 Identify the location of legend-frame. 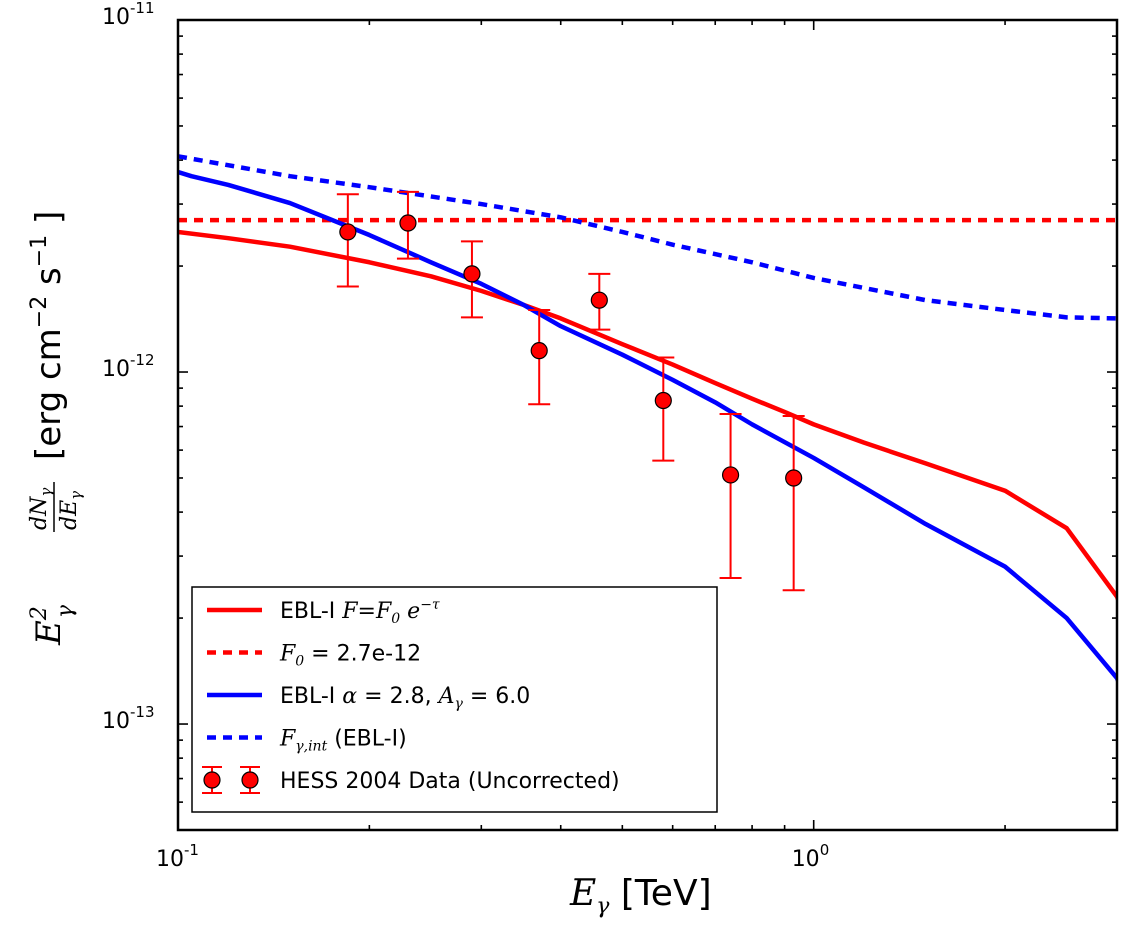
(454, 699).